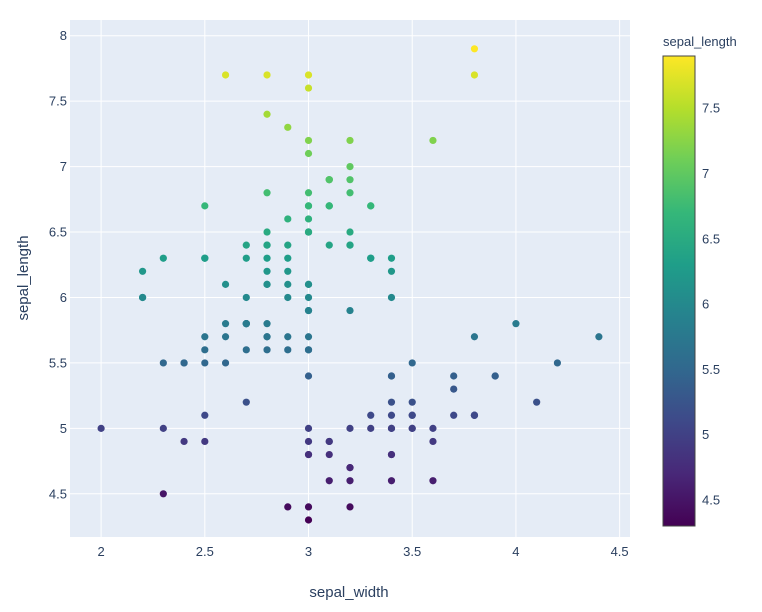  What do you see at coordinates (705, 304) in the screenshot?
I see `colorbar-tick-label: 6` at bounding box center [705, 304].